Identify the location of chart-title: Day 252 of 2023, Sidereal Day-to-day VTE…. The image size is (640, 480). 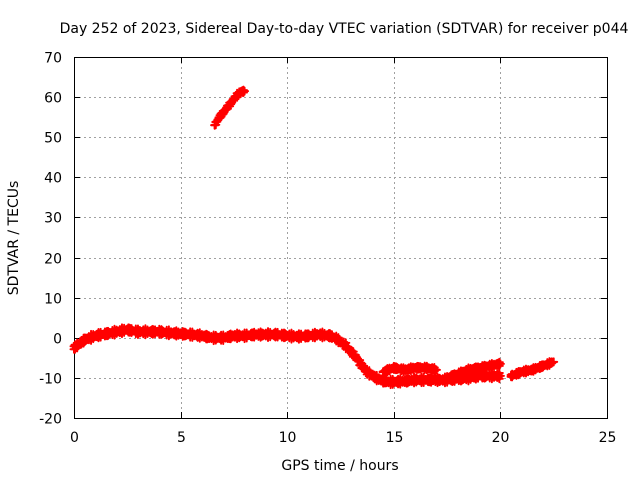
(344, 29).